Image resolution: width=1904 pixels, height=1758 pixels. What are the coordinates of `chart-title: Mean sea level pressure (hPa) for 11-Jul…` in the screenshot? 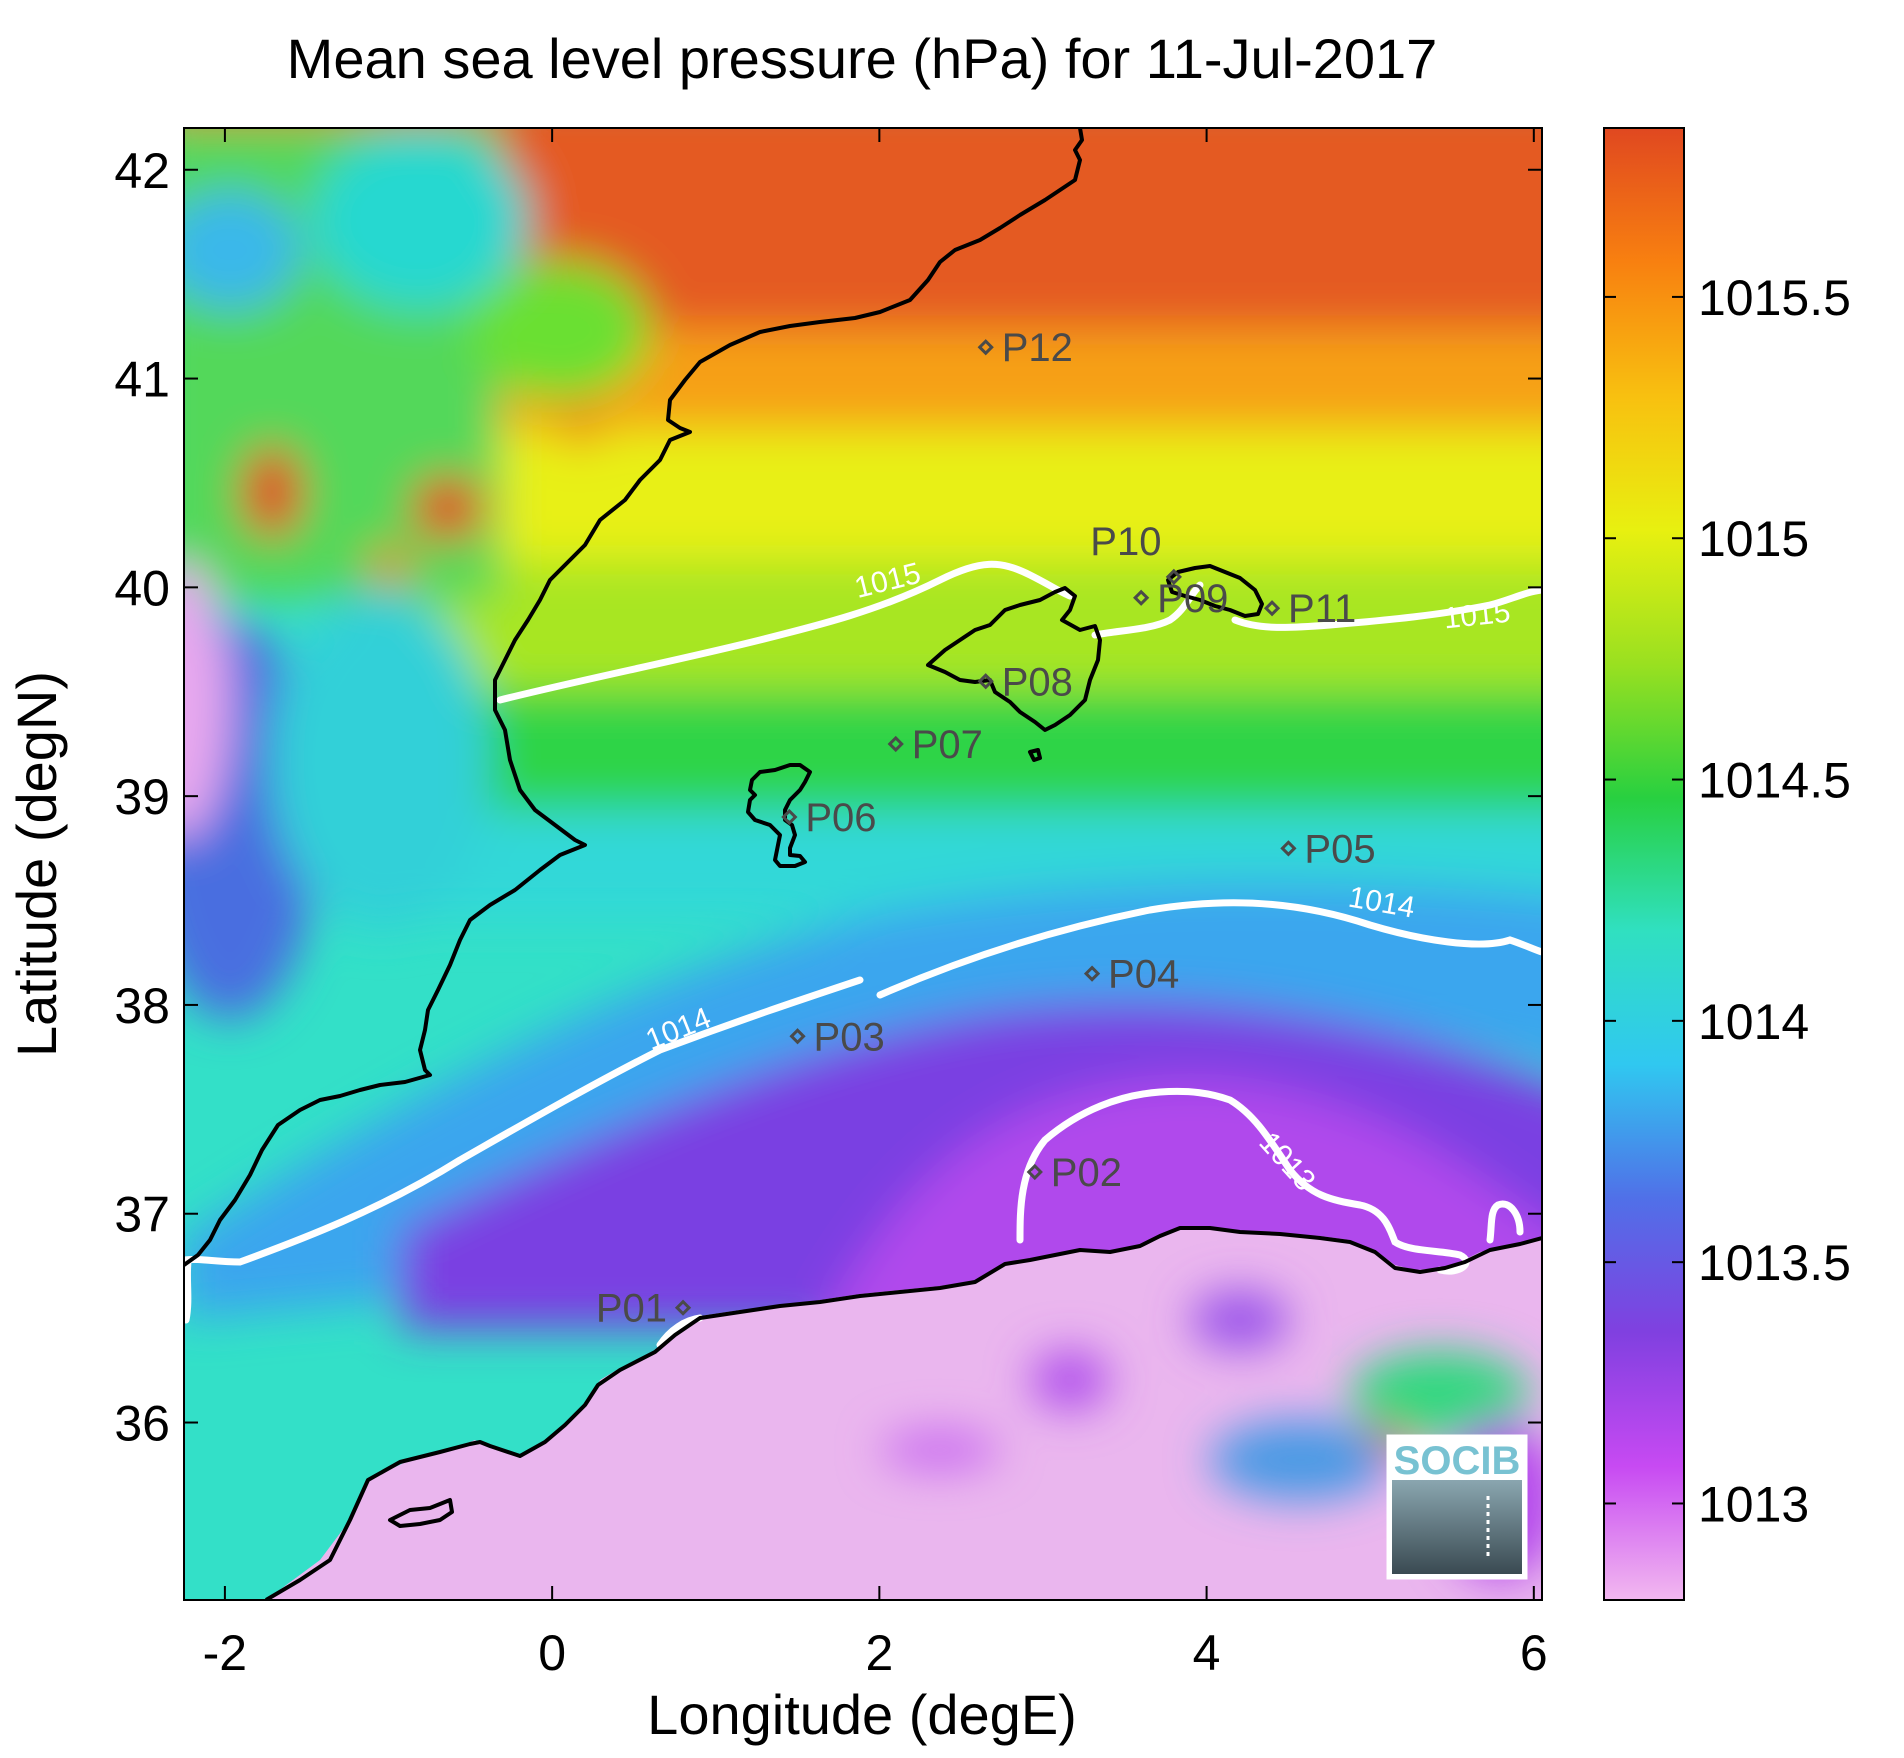 It's located at (862, 58).